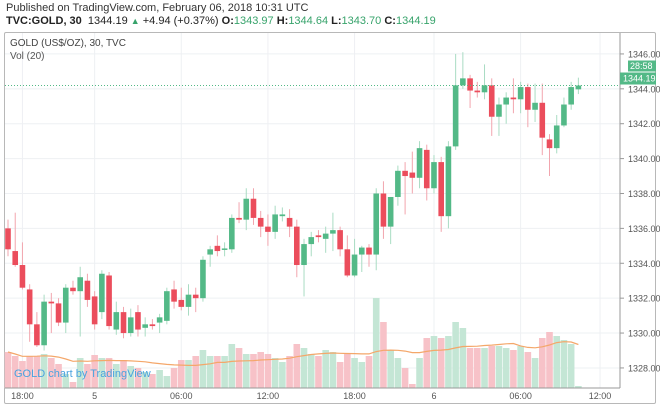 This screenshot has height=406, width=660. What do you see at coordinates (94, 396) in the screenshot?
I see `time-tick-label: 5` at bounding box center [94, 396].